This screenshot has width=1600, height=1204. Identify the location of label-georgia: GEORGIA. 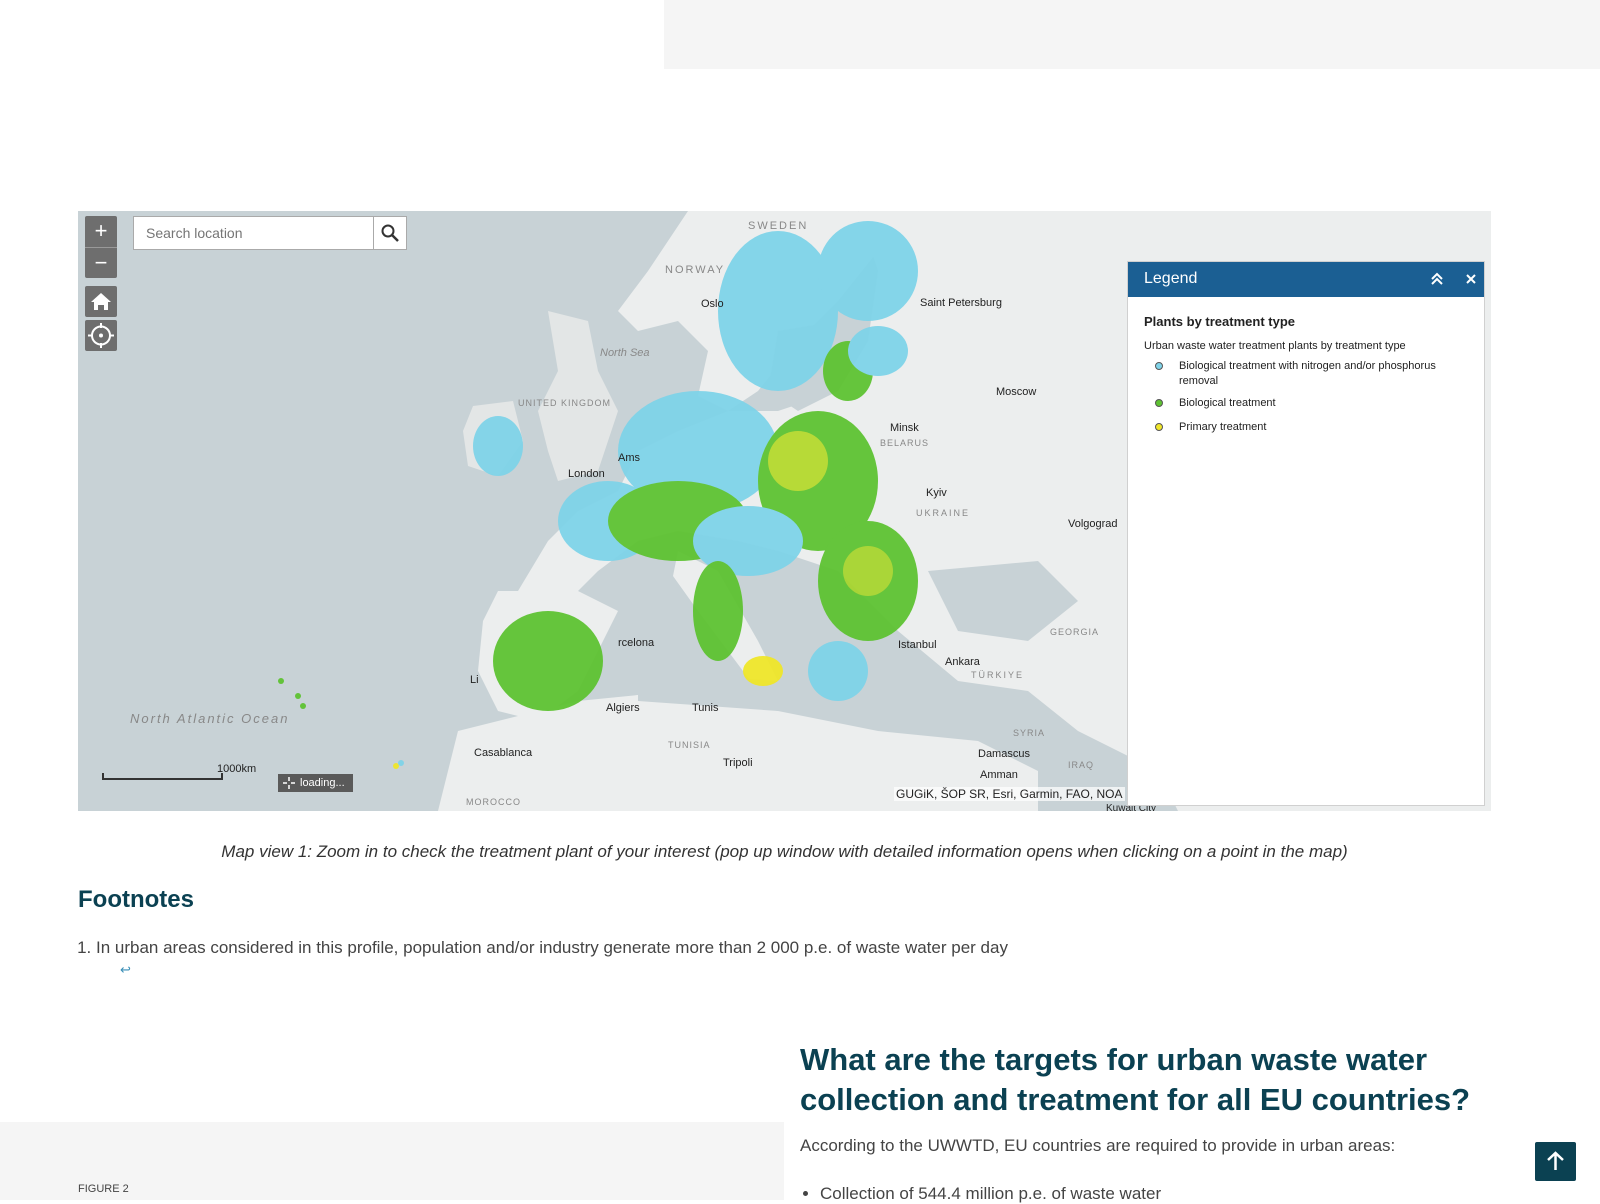
(1074, 632).